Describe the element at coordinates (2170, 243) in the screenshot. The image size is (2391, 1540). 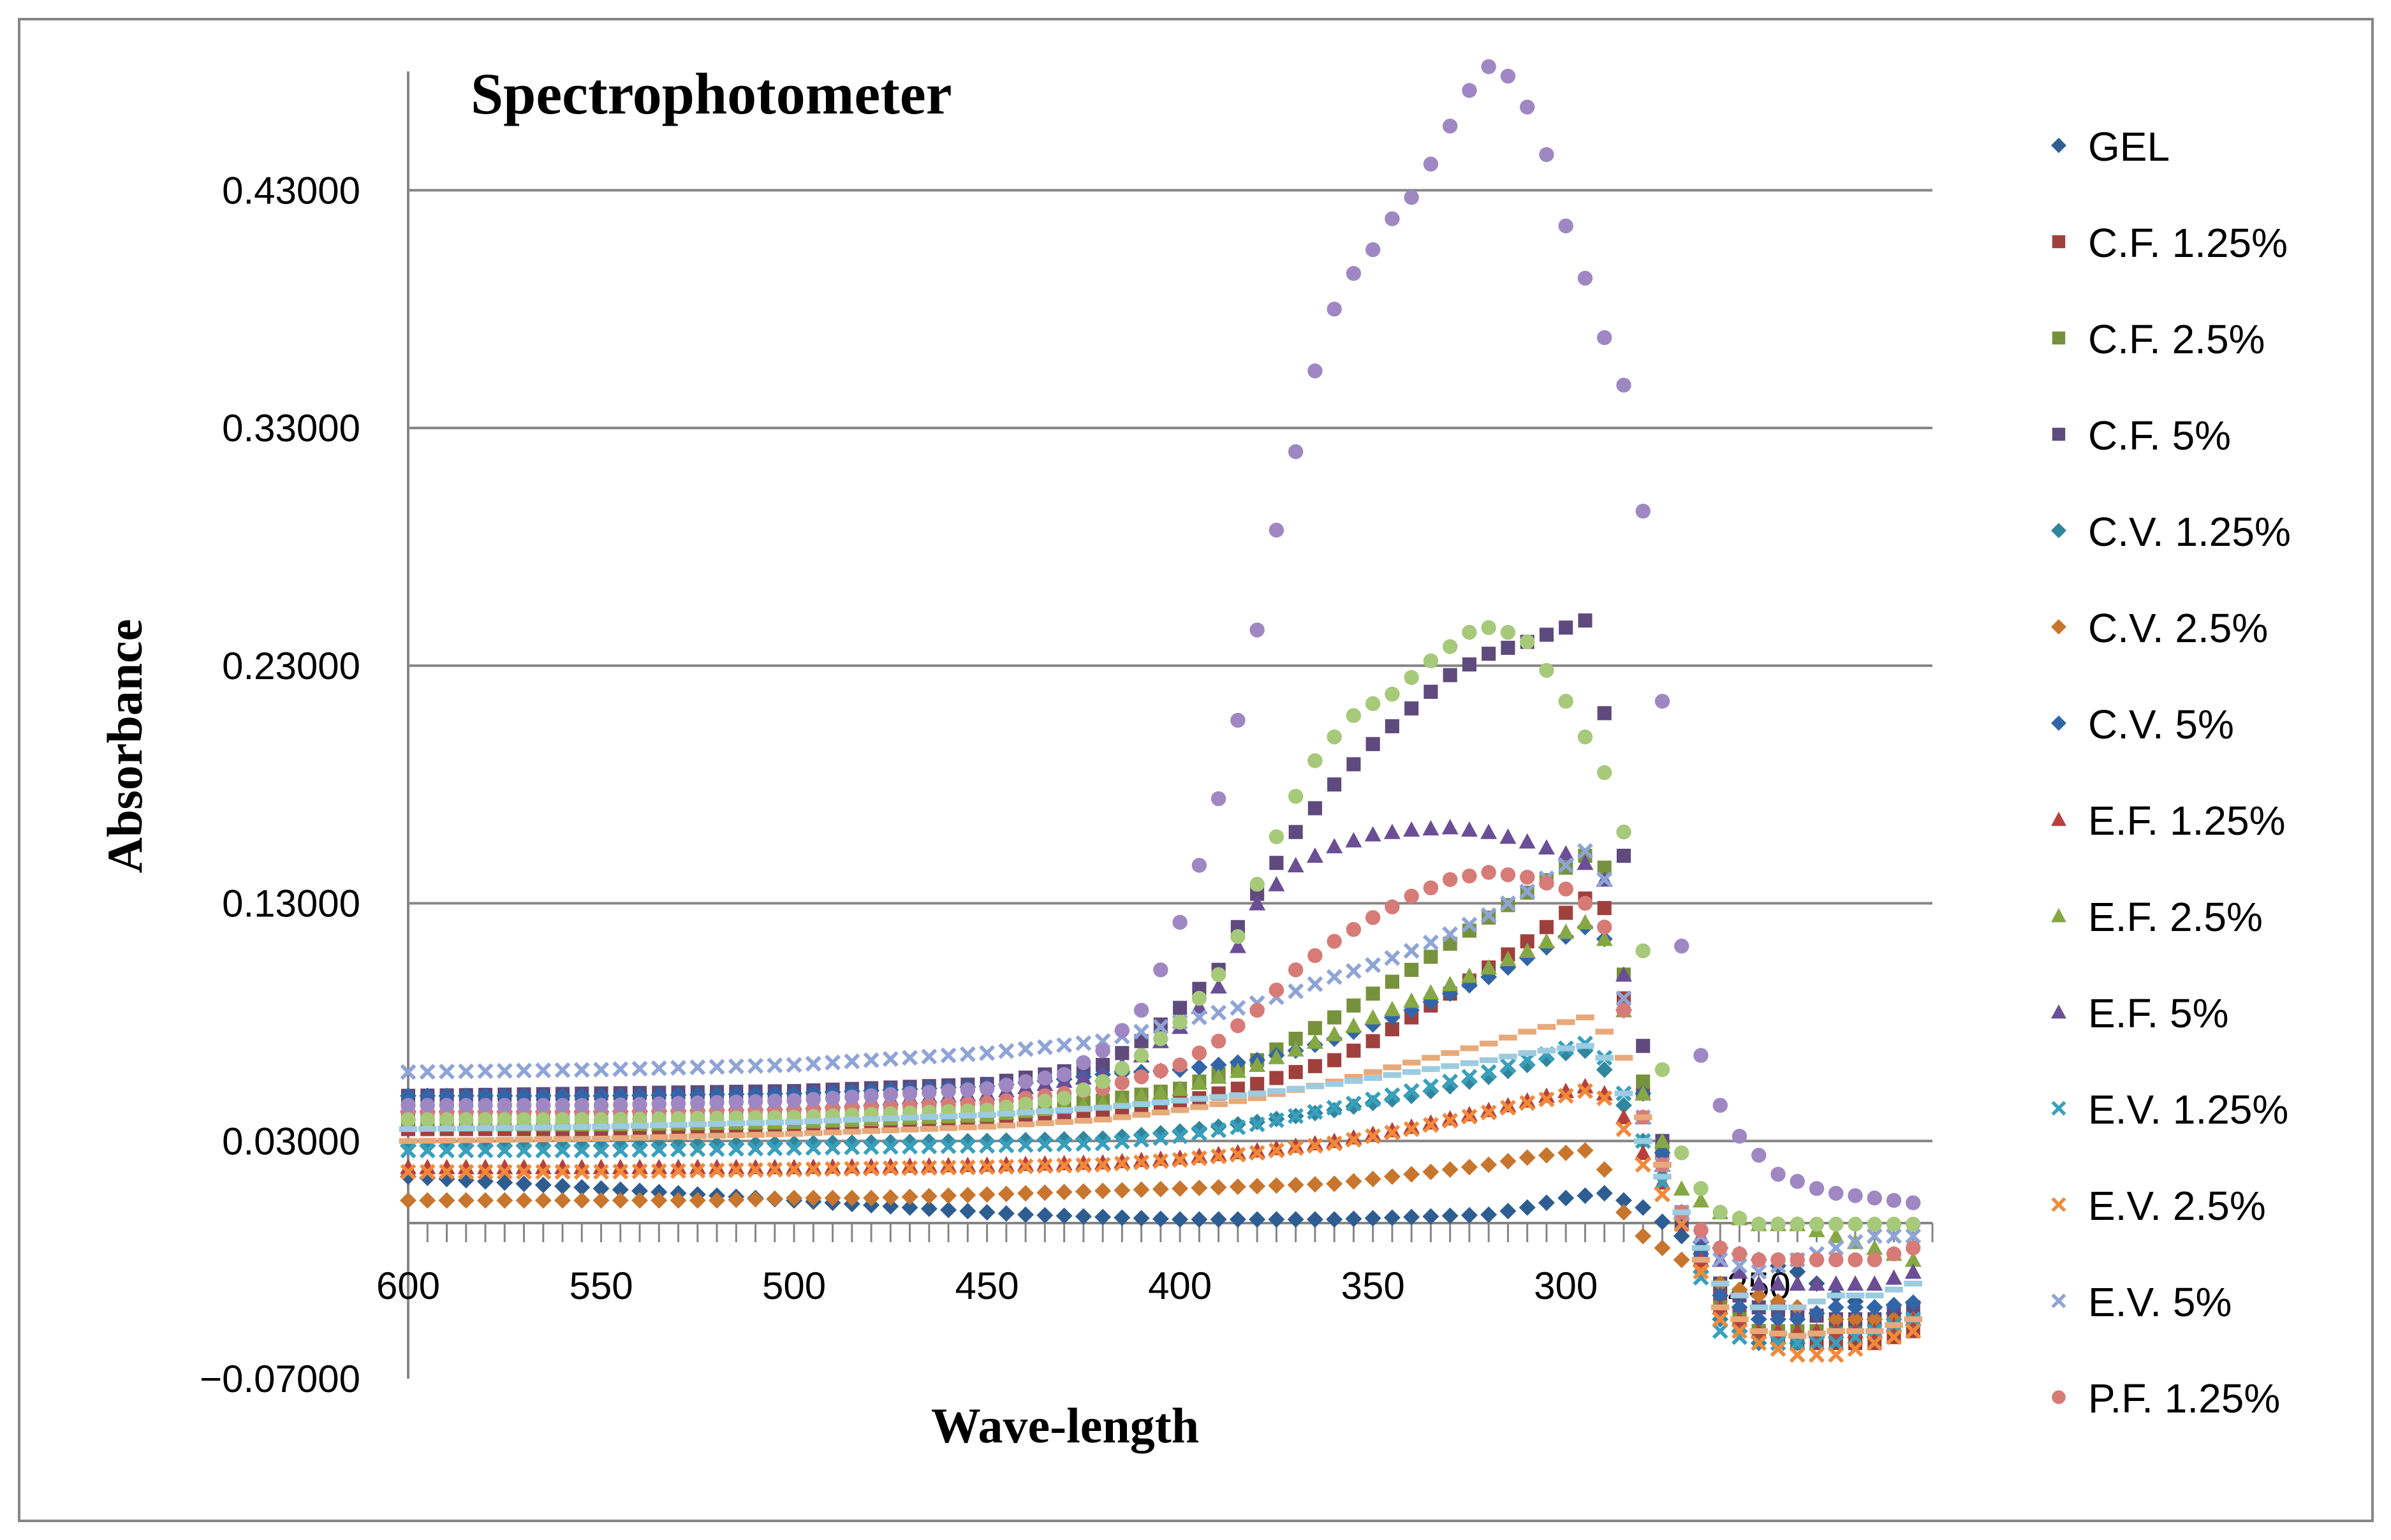
I see `legend-item: C.F. 1.25%` at that location.